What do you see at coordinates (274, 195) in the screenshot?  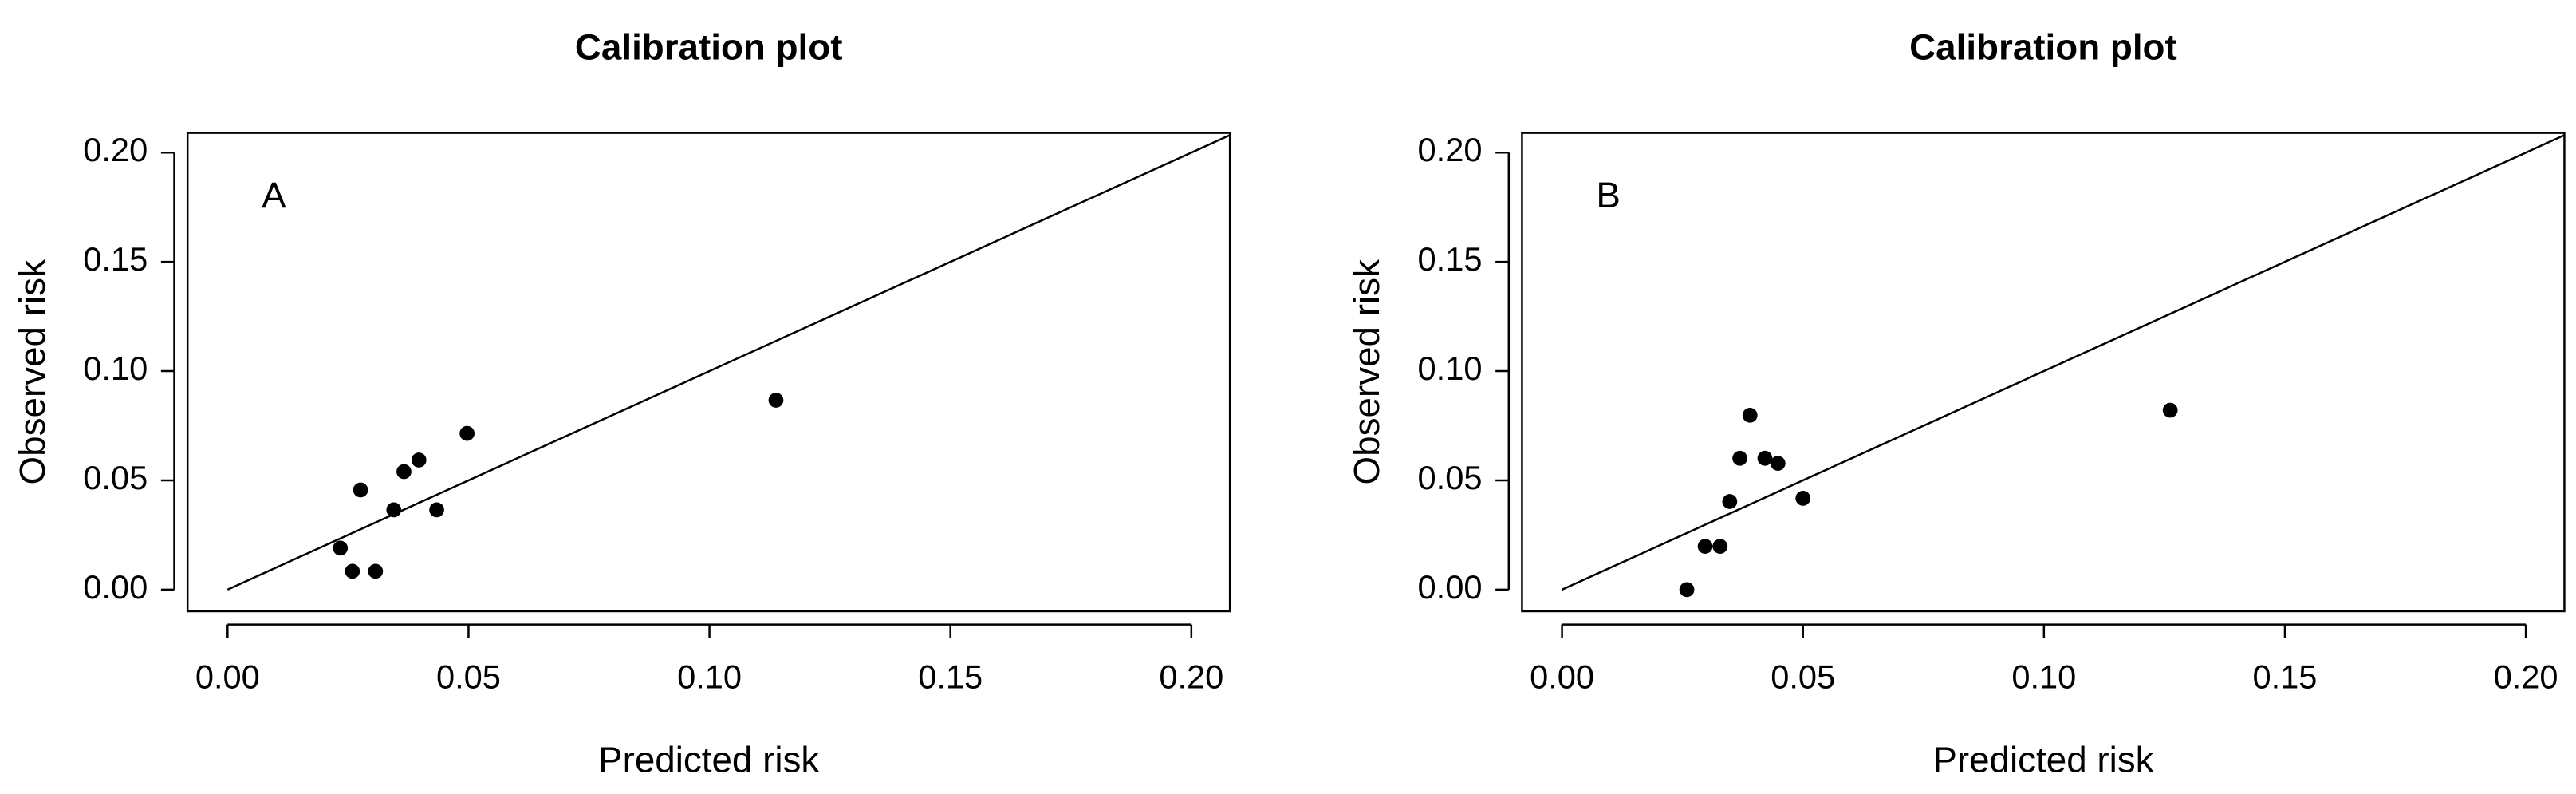 I see `panel-label: A` at bounding box center [274, 195].